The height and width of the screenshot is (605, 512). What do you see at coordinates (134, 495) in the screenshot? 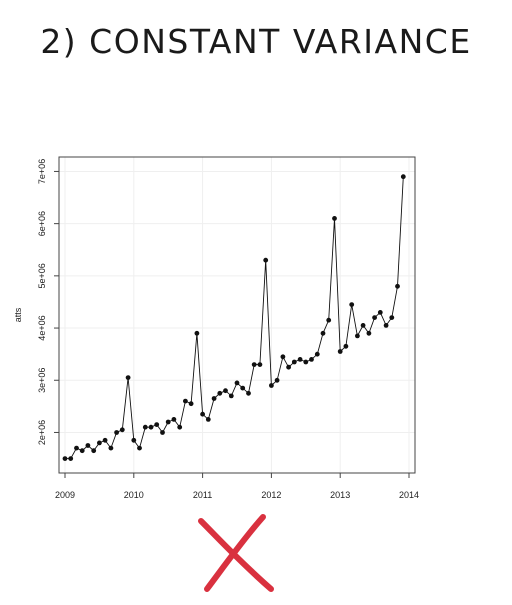
I see `x-tick-label: 2010` at bounding box center [134, 495].